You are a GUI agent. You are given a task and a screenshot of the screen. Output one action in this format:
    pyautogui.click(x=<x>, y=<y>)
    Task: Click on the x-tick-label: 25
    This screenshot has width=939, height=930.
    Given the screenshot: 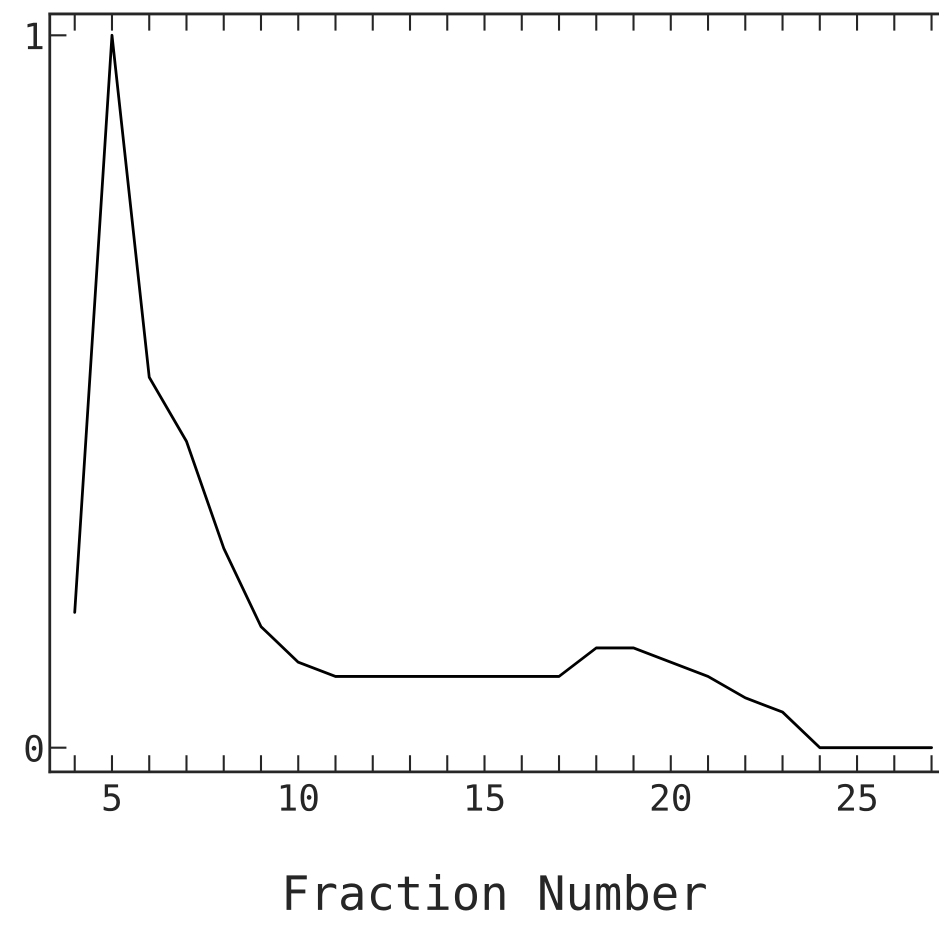 What is the action you would take?
    pyautogui.click(x=857, y=798)
    